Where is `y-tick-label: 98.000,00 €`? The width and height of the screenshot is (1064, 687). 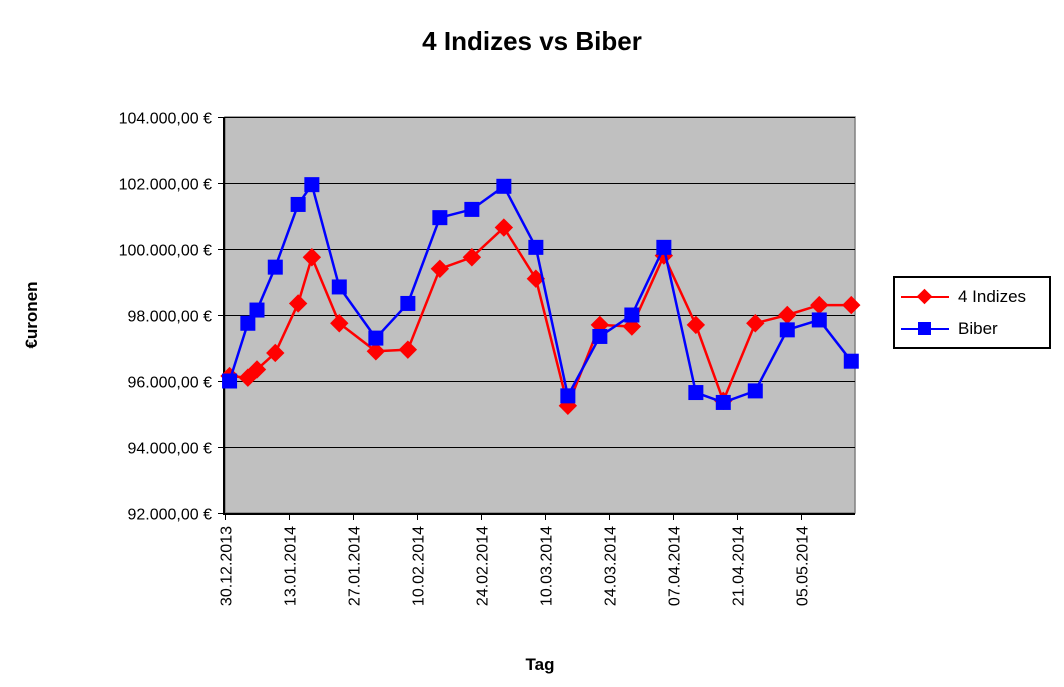
y-tick-label: 98.000,00 € is located at coordinates (169, 317).